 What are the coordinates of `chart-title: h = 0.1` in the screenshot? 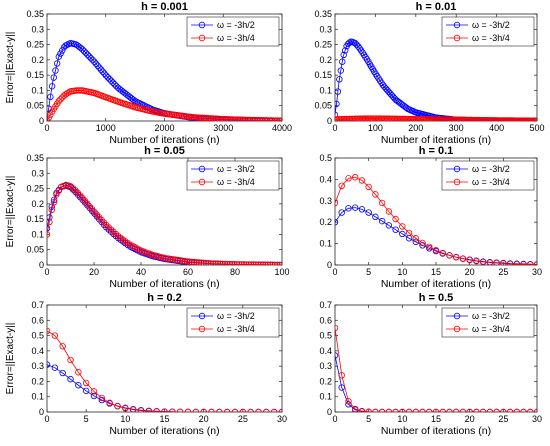 It's located at (436, 151).